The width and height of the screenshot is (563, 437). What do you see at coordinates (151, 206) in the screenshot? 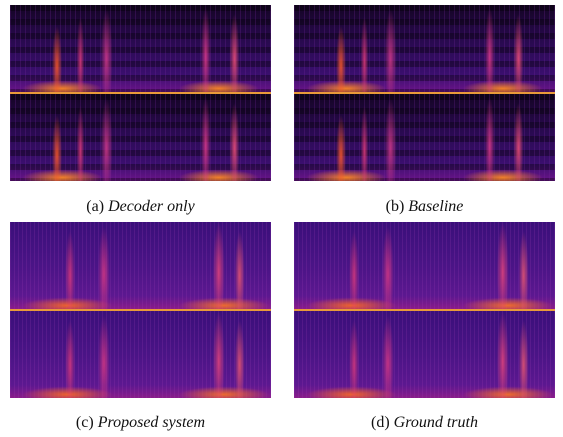
I see `caption-text: Decoder only` at bounding box center [151, 206].